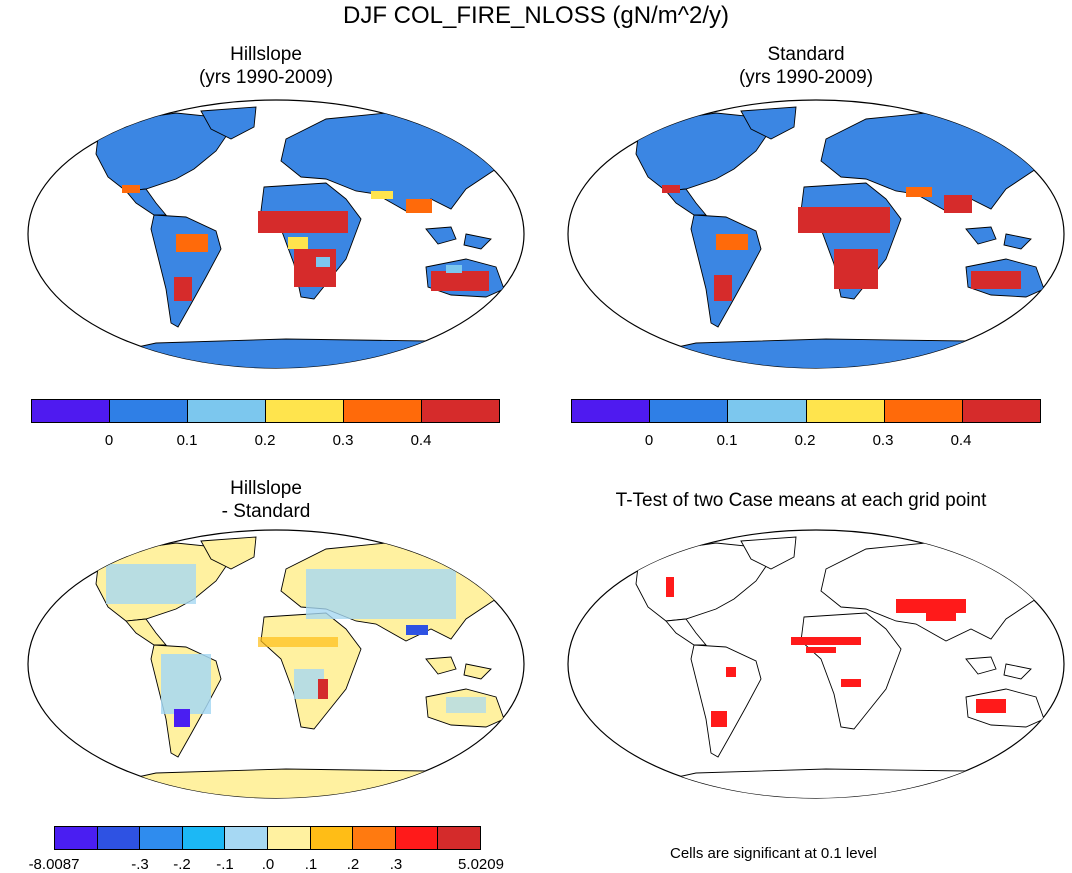 This screenshot has width=1072, height=873. What do you see at coordinates (731, 672) in the screenshot?
I see `sig-brazil` at bounding box center [731, 672].